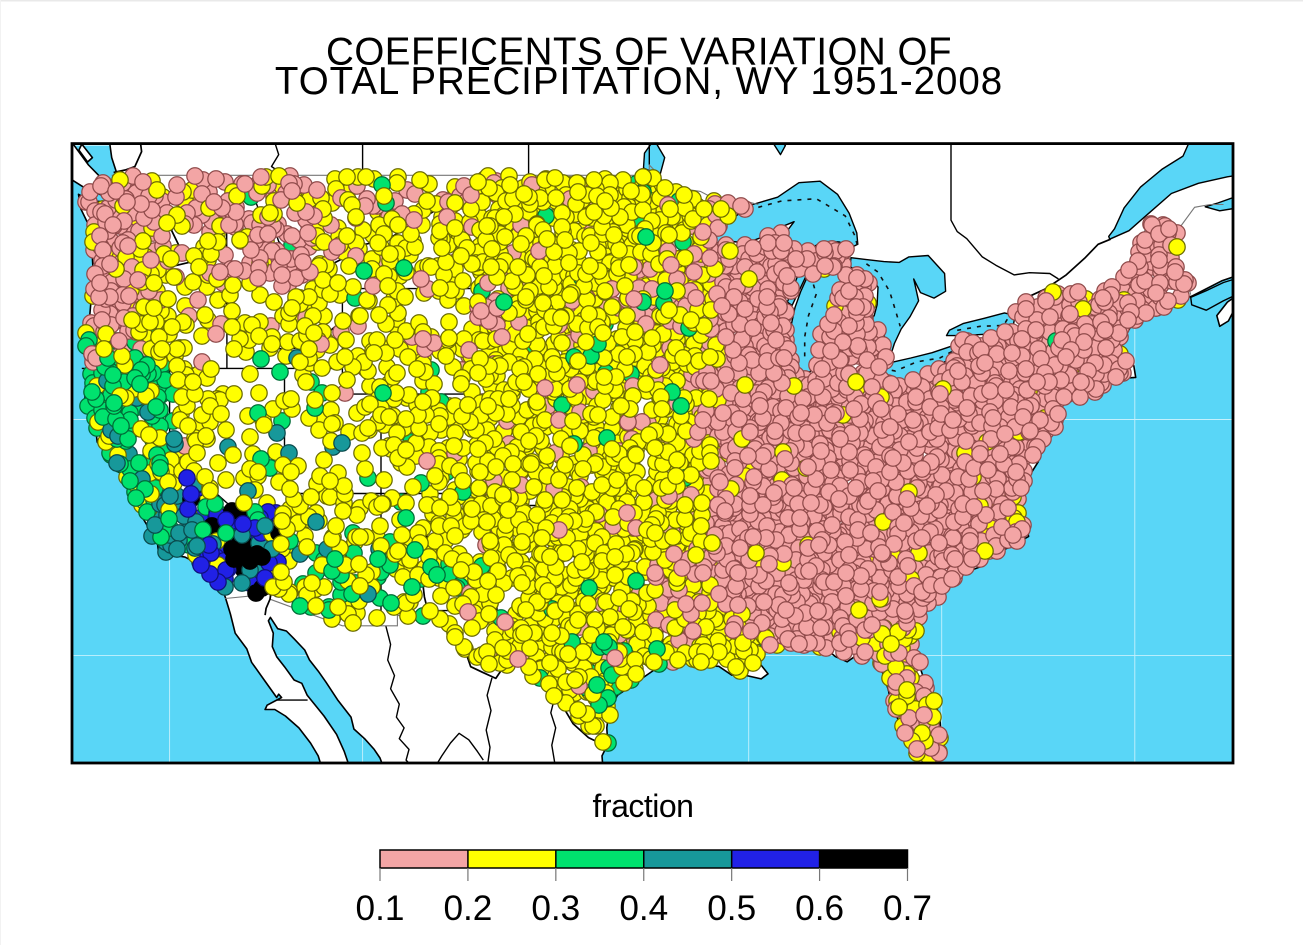 Image resolution: width=1303 pixels, height=950 pixels. What do you see at coordinates (643, 806) in the screenshot?
I see `svg-text: fraction` at bounding box center [643, 806].